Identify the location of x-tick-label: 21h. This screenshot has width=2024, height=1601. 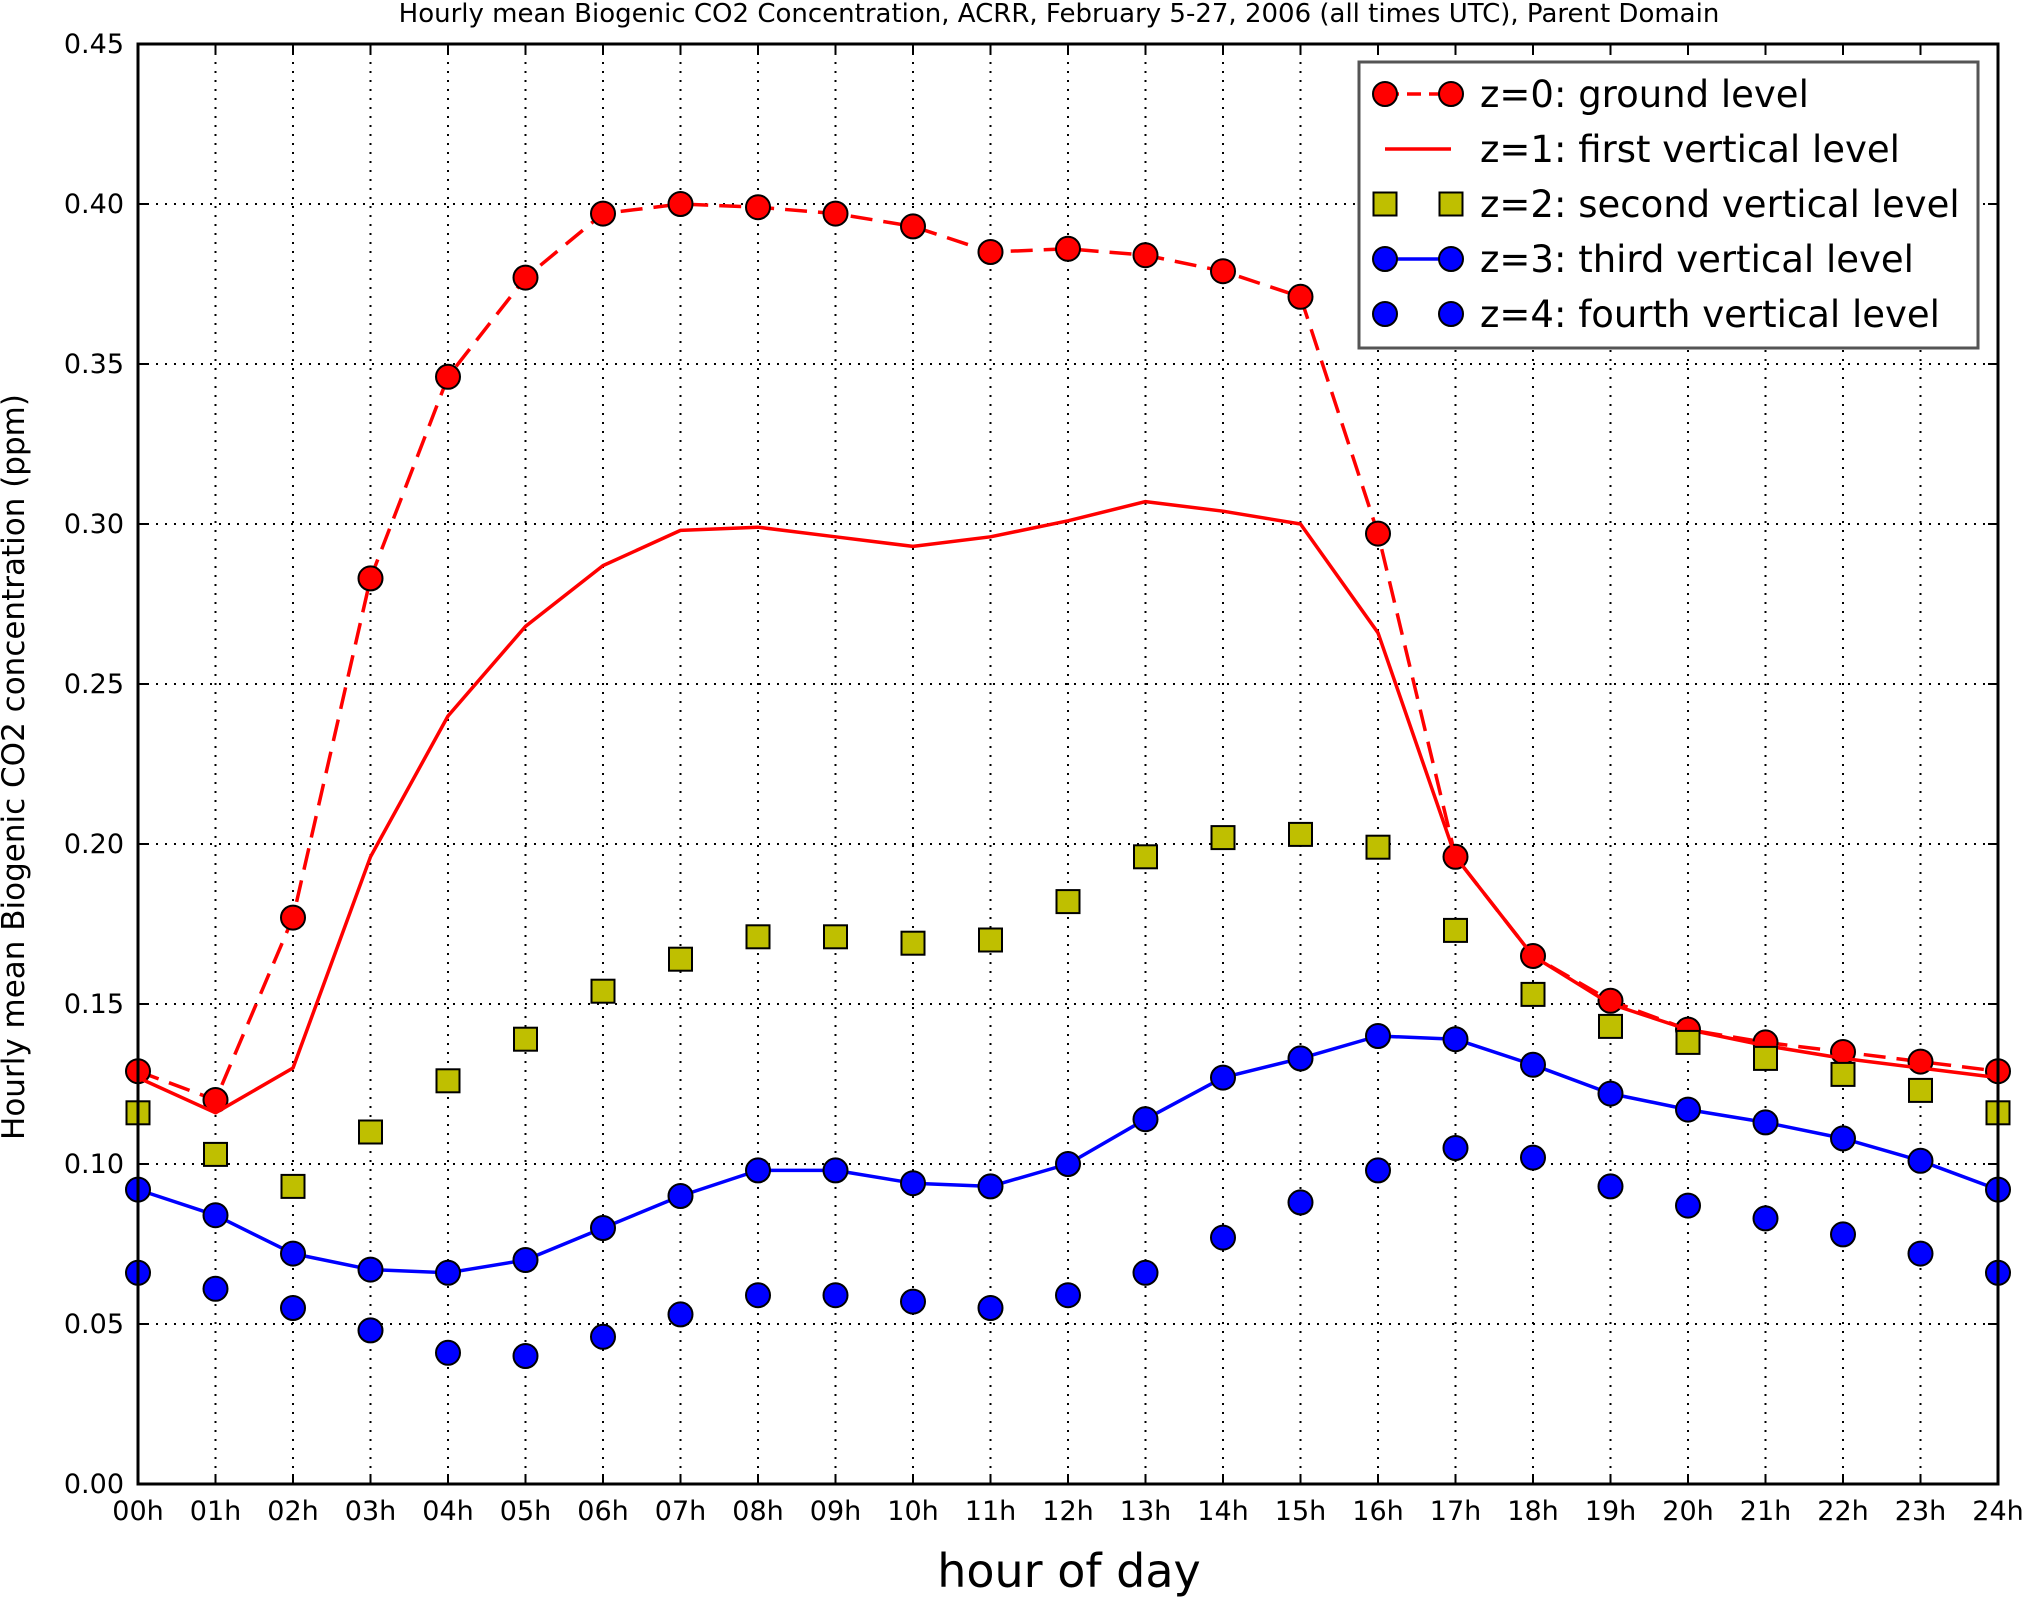
(1765, 1511).